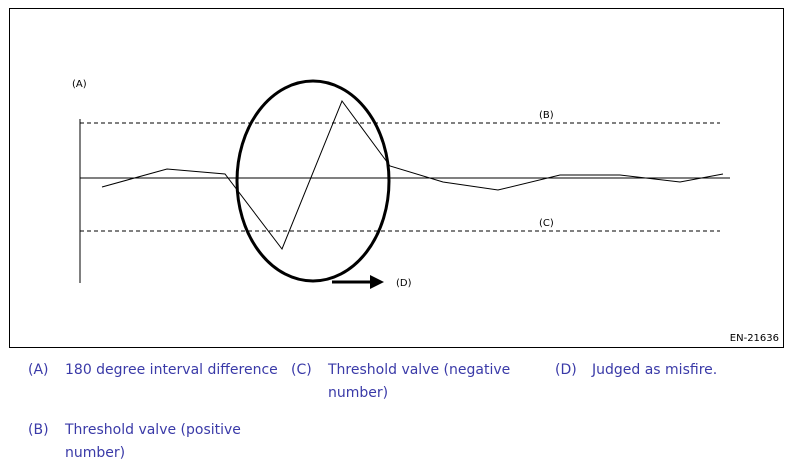  What do you see at coordinates (546, 115) in the screenshot?
I see `label-b: (B)` at bounding box center [546, 115].